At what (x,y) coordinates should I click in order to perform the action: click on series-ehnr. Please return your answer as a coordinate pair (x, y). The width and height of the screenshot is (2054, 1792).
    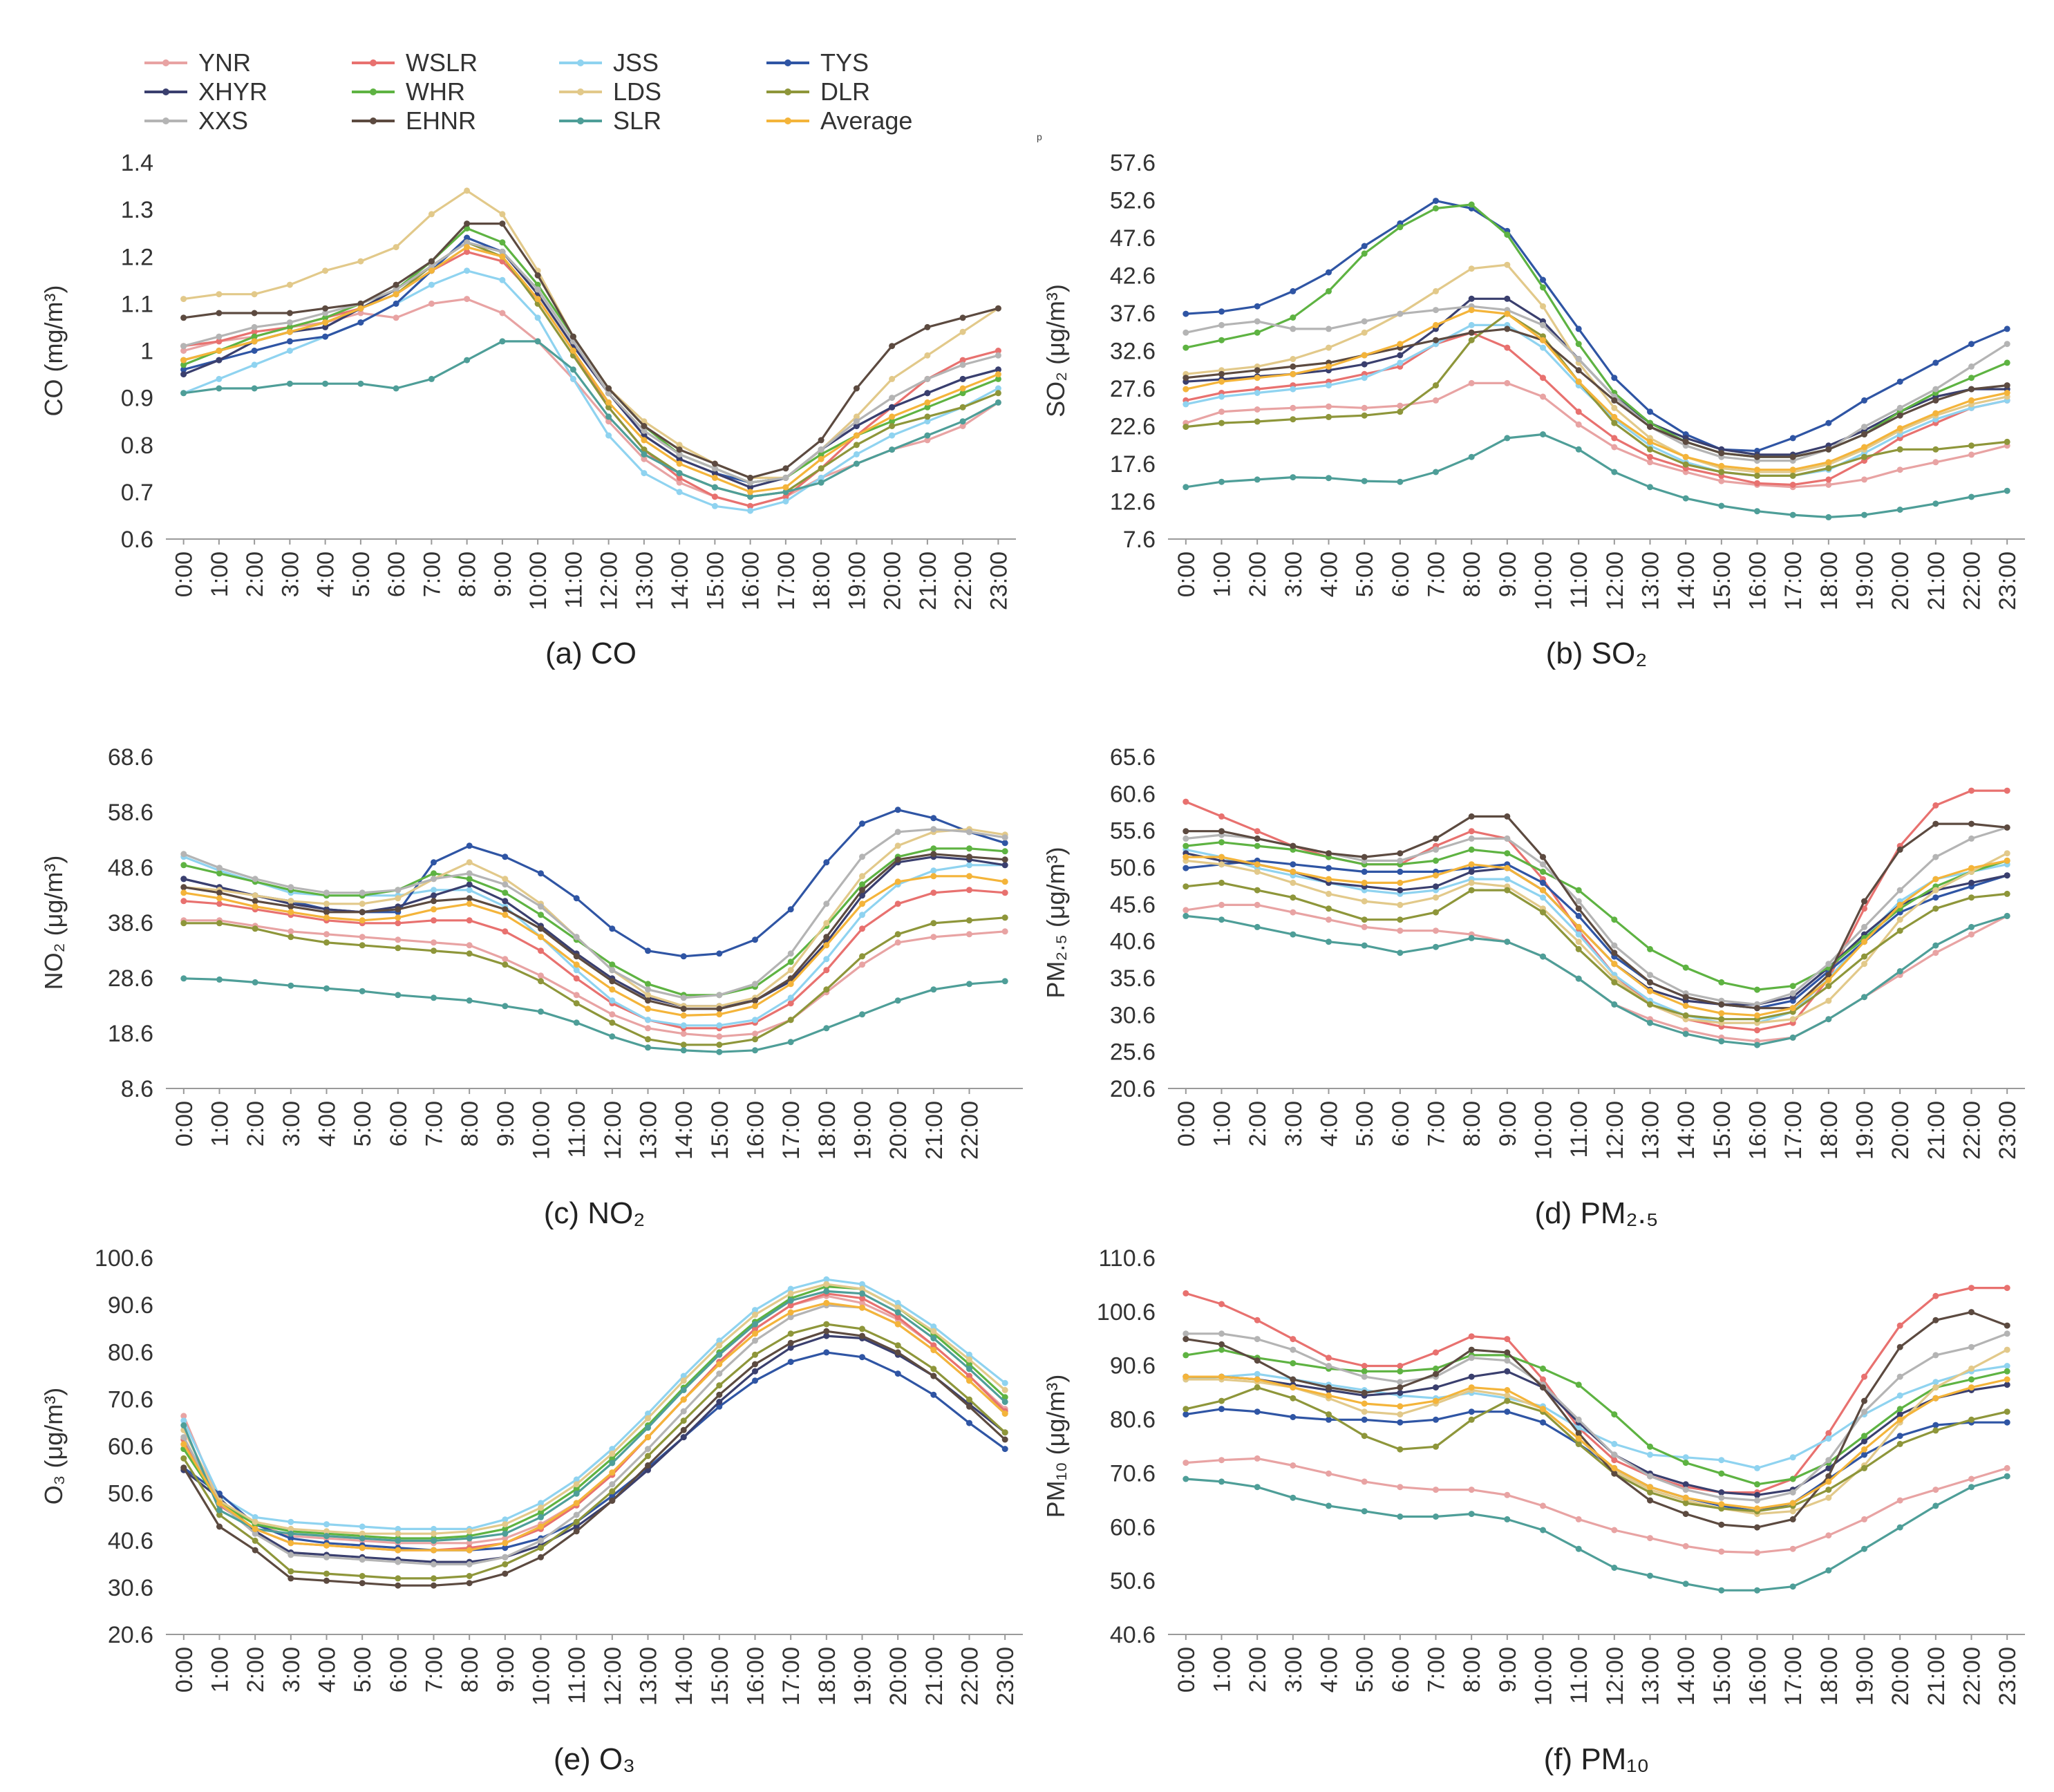
    Looking at the image, I should click on (590, 350).